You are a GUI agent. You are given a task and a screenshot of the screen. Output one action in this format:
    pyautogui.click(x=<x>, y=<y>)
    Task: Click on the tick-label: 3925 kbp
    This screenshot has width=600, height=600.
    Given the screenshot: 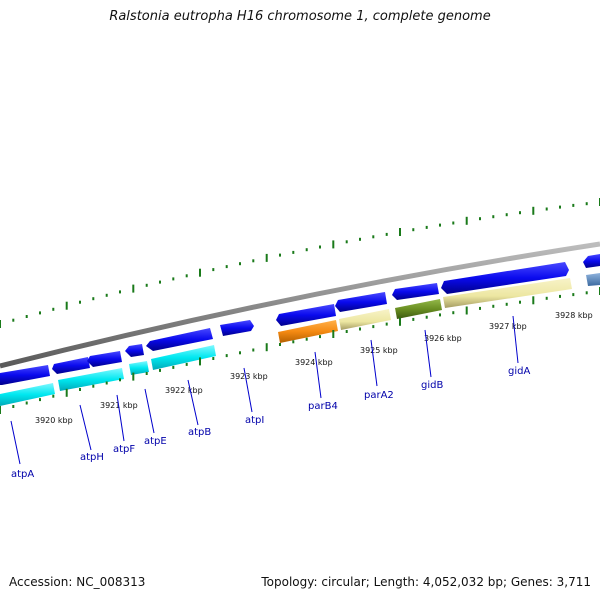 What is the action you would take?
    pyautogui.click(x=379, y=350)
    